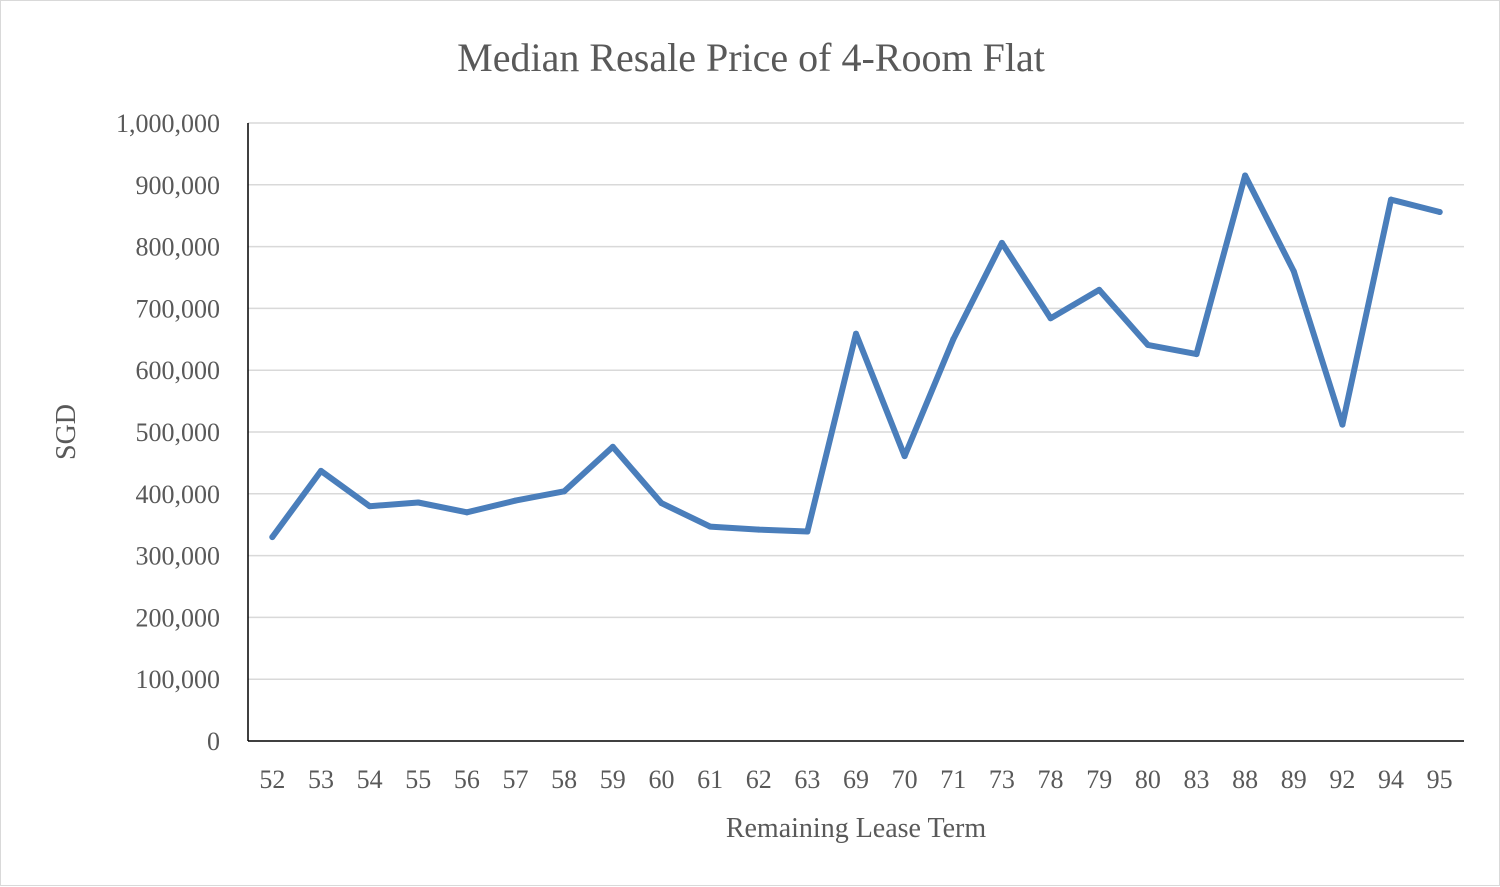  I want to click on y-tick-label: 0, so click(213, 741).